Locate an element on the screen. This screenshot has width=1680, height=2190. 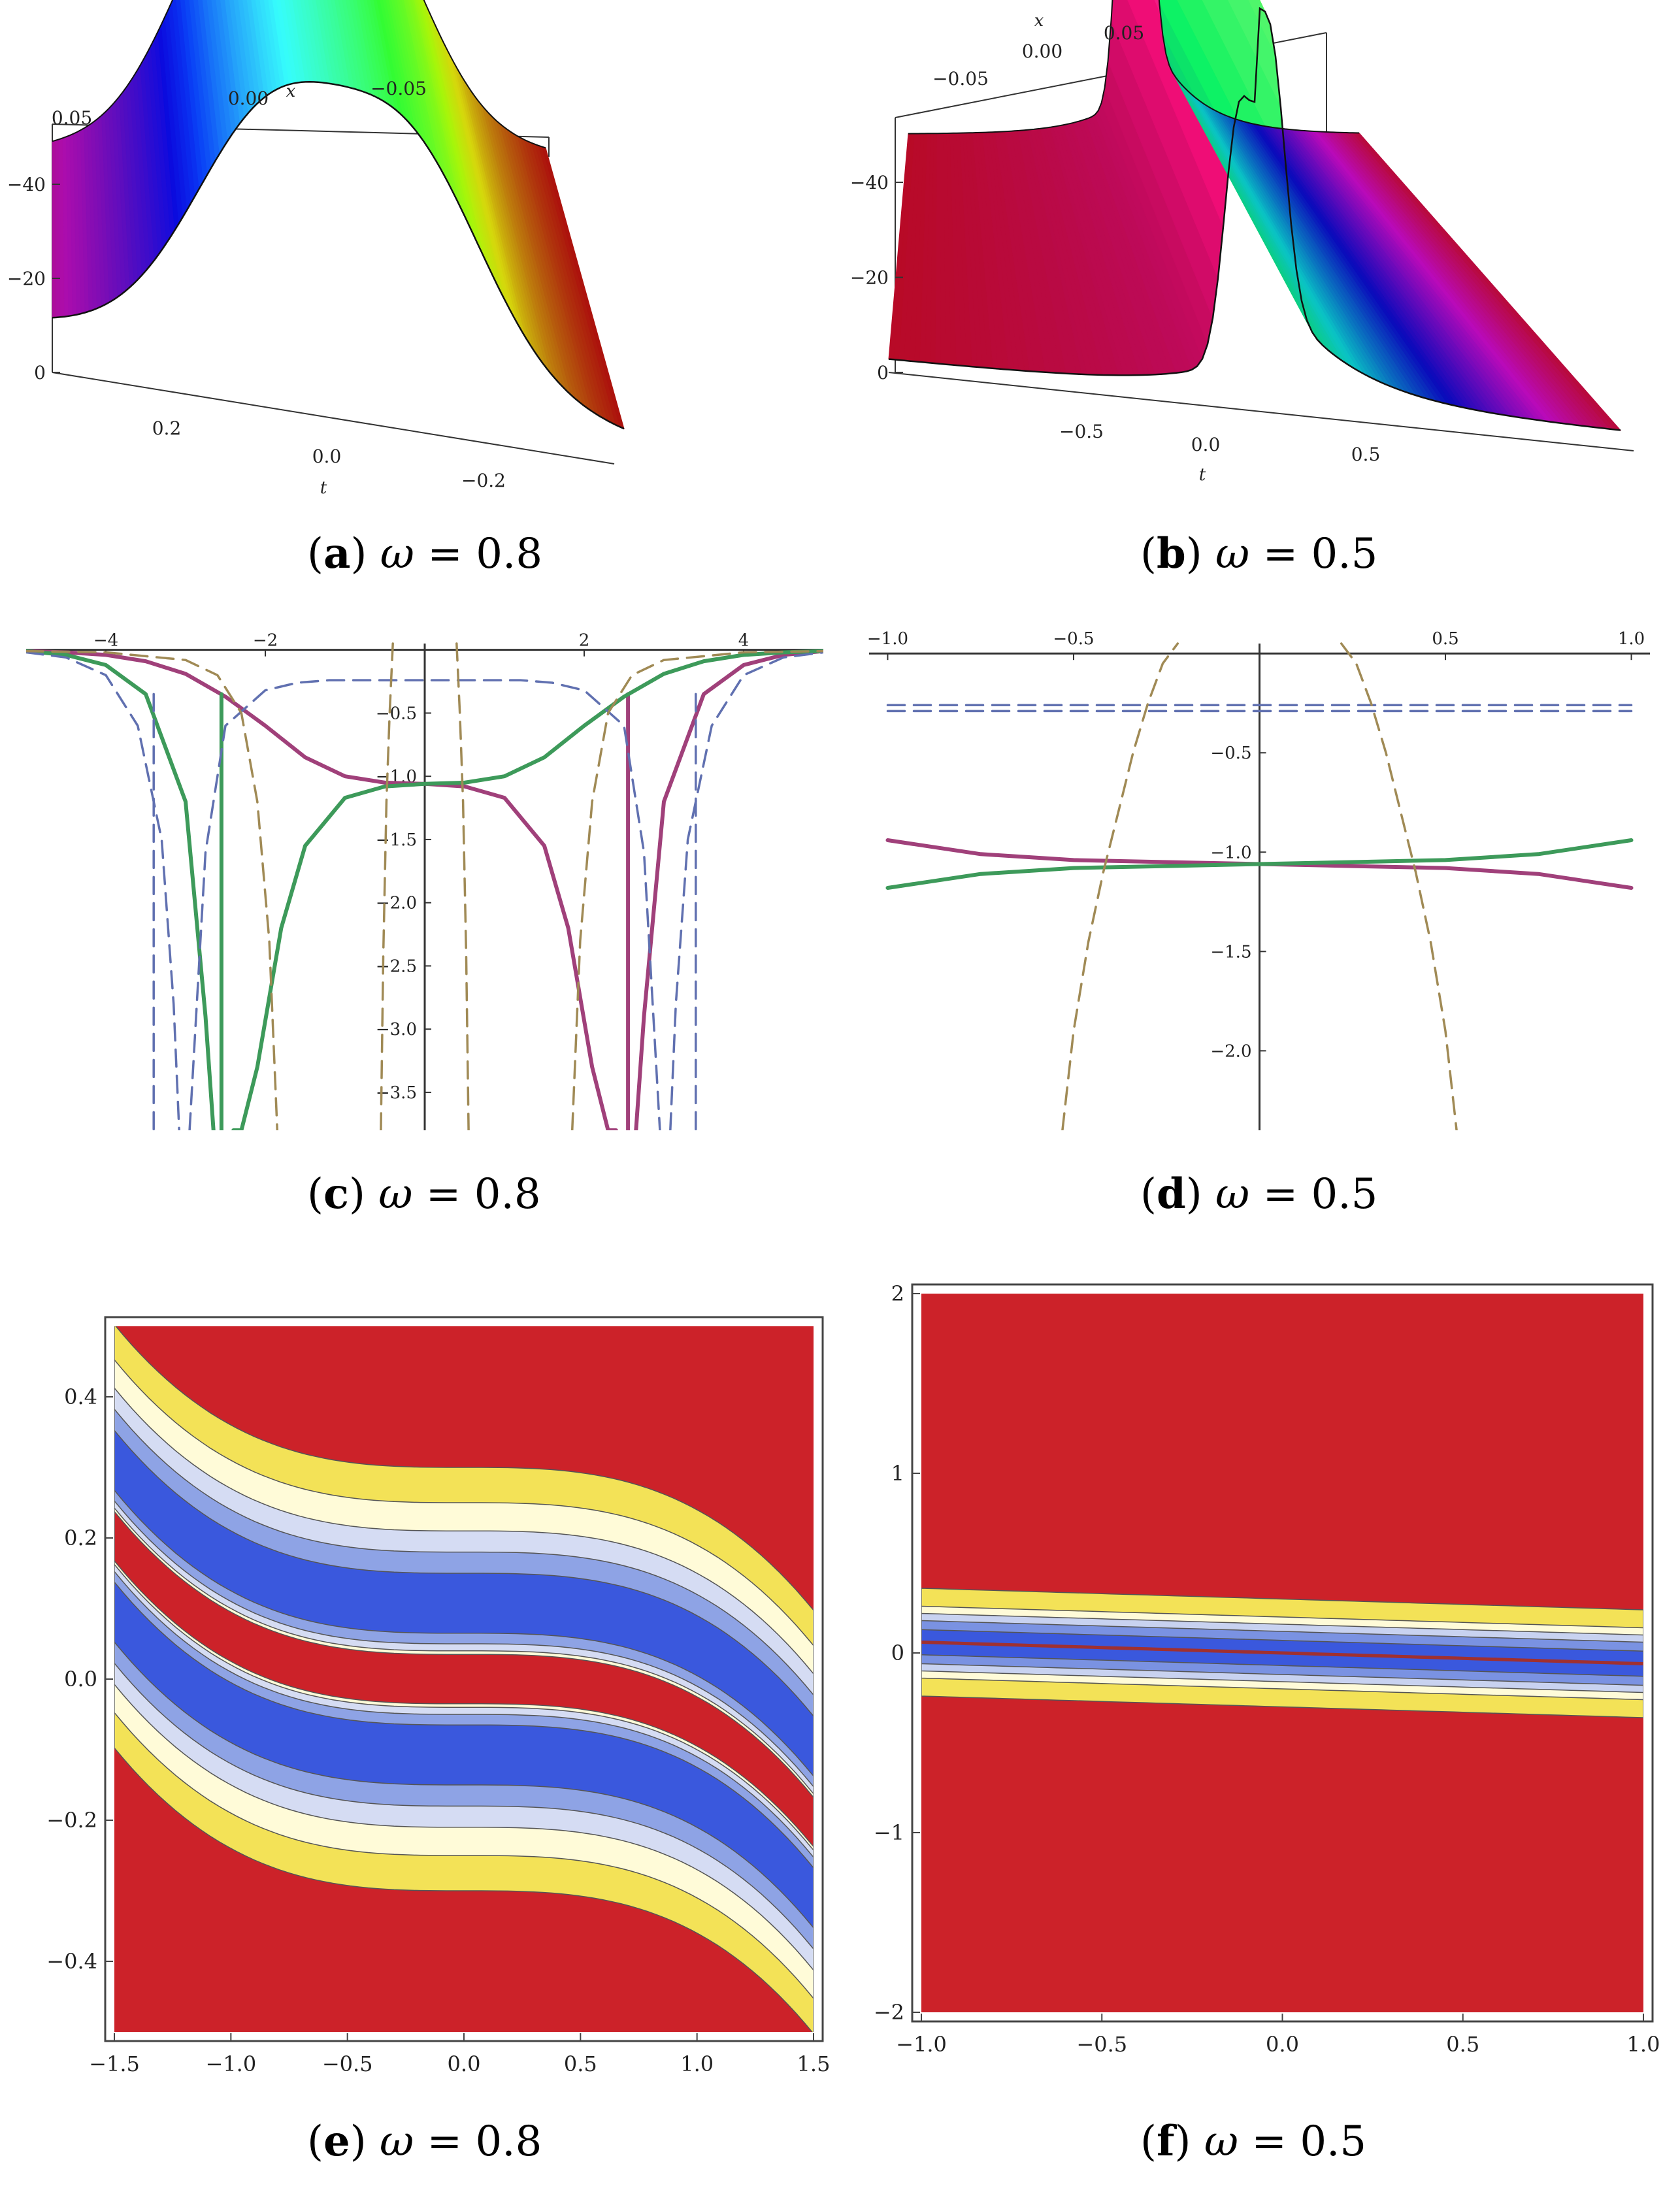
panel-c: −4 −2 2 4 −0.5 −1.0 −1.5 −2.0 −2.5 −3.0 −3.5 is located at coordinates (428, 885).